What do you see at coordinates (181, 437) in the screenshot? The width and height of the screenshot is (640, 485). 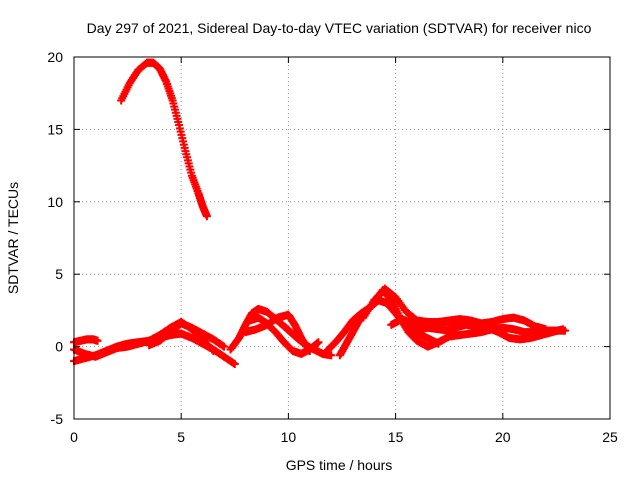 I see `x-tick-label: 5` at bounding box center [181, 437].